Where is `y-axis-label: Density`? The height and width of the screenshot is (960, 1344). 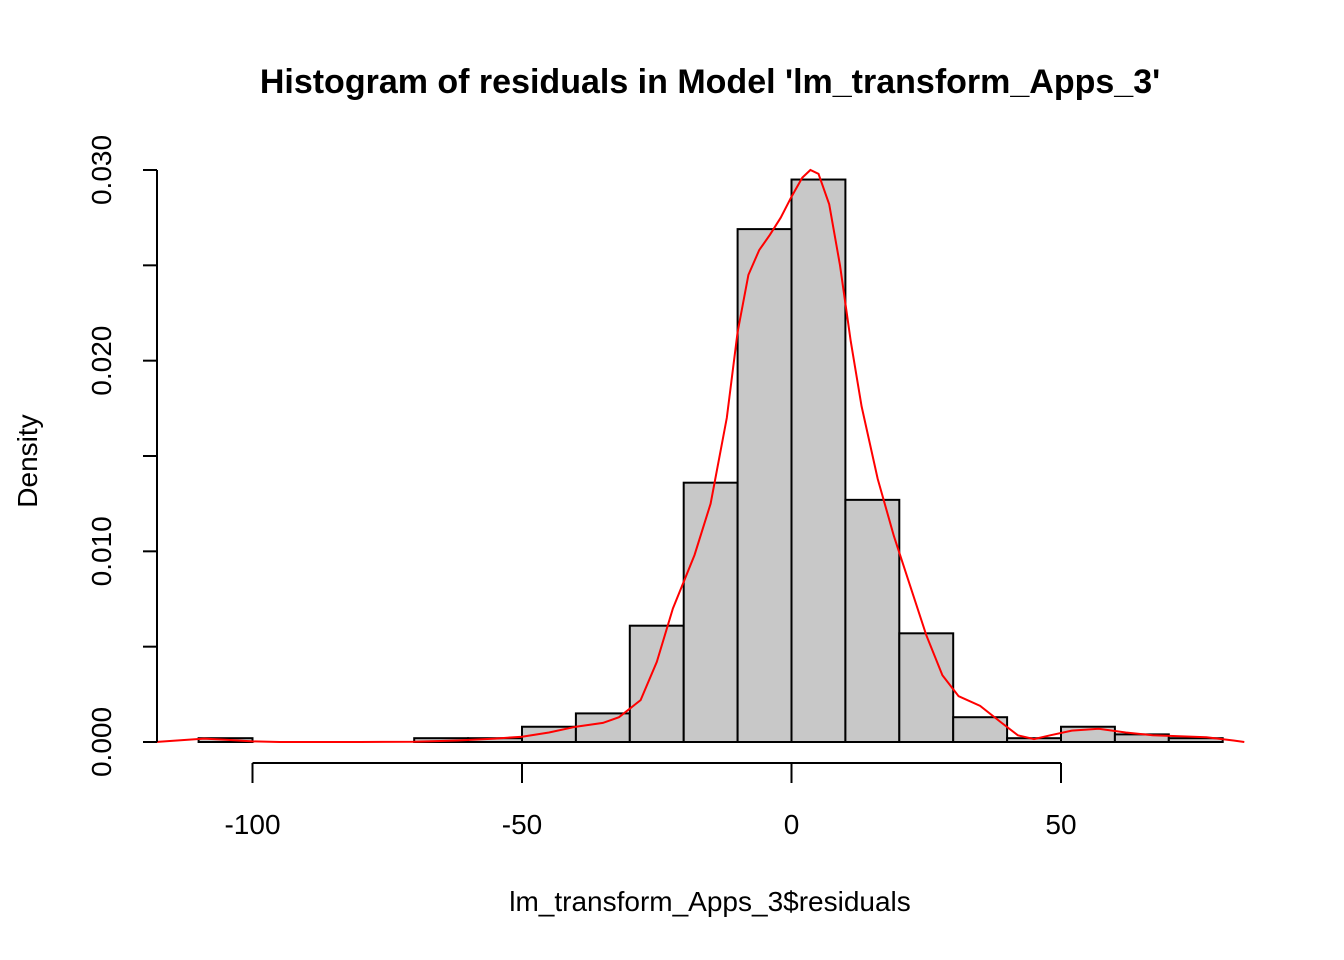 y-axis-label: Density is located at coordinates (27, 460).